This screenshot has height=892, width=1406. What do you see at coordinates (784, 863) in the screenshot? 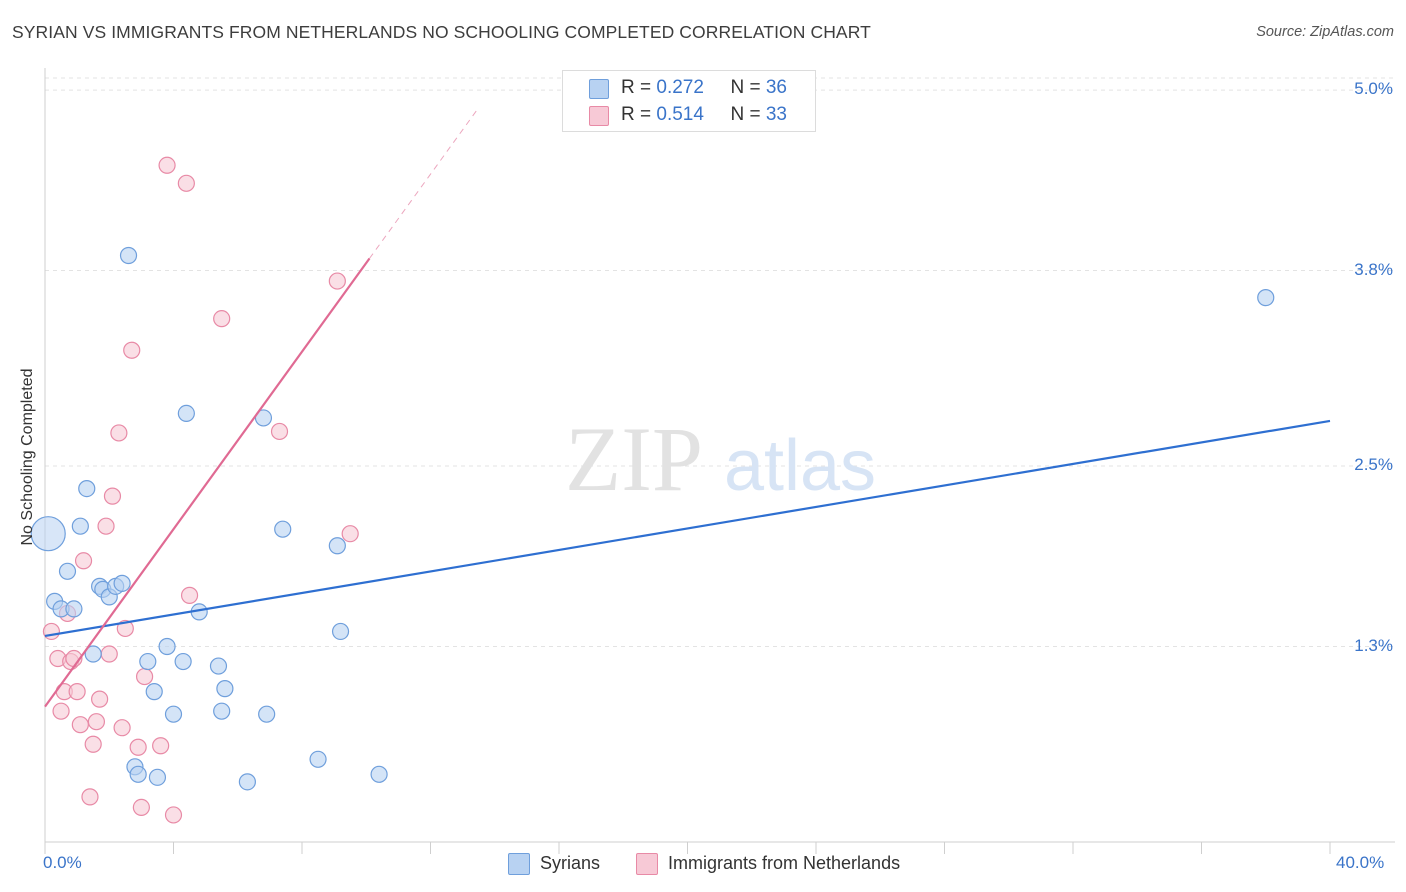
I see `bottom-legend-label-netherlands: Immigrants from Netherlands` at bounding box center [784, 863].